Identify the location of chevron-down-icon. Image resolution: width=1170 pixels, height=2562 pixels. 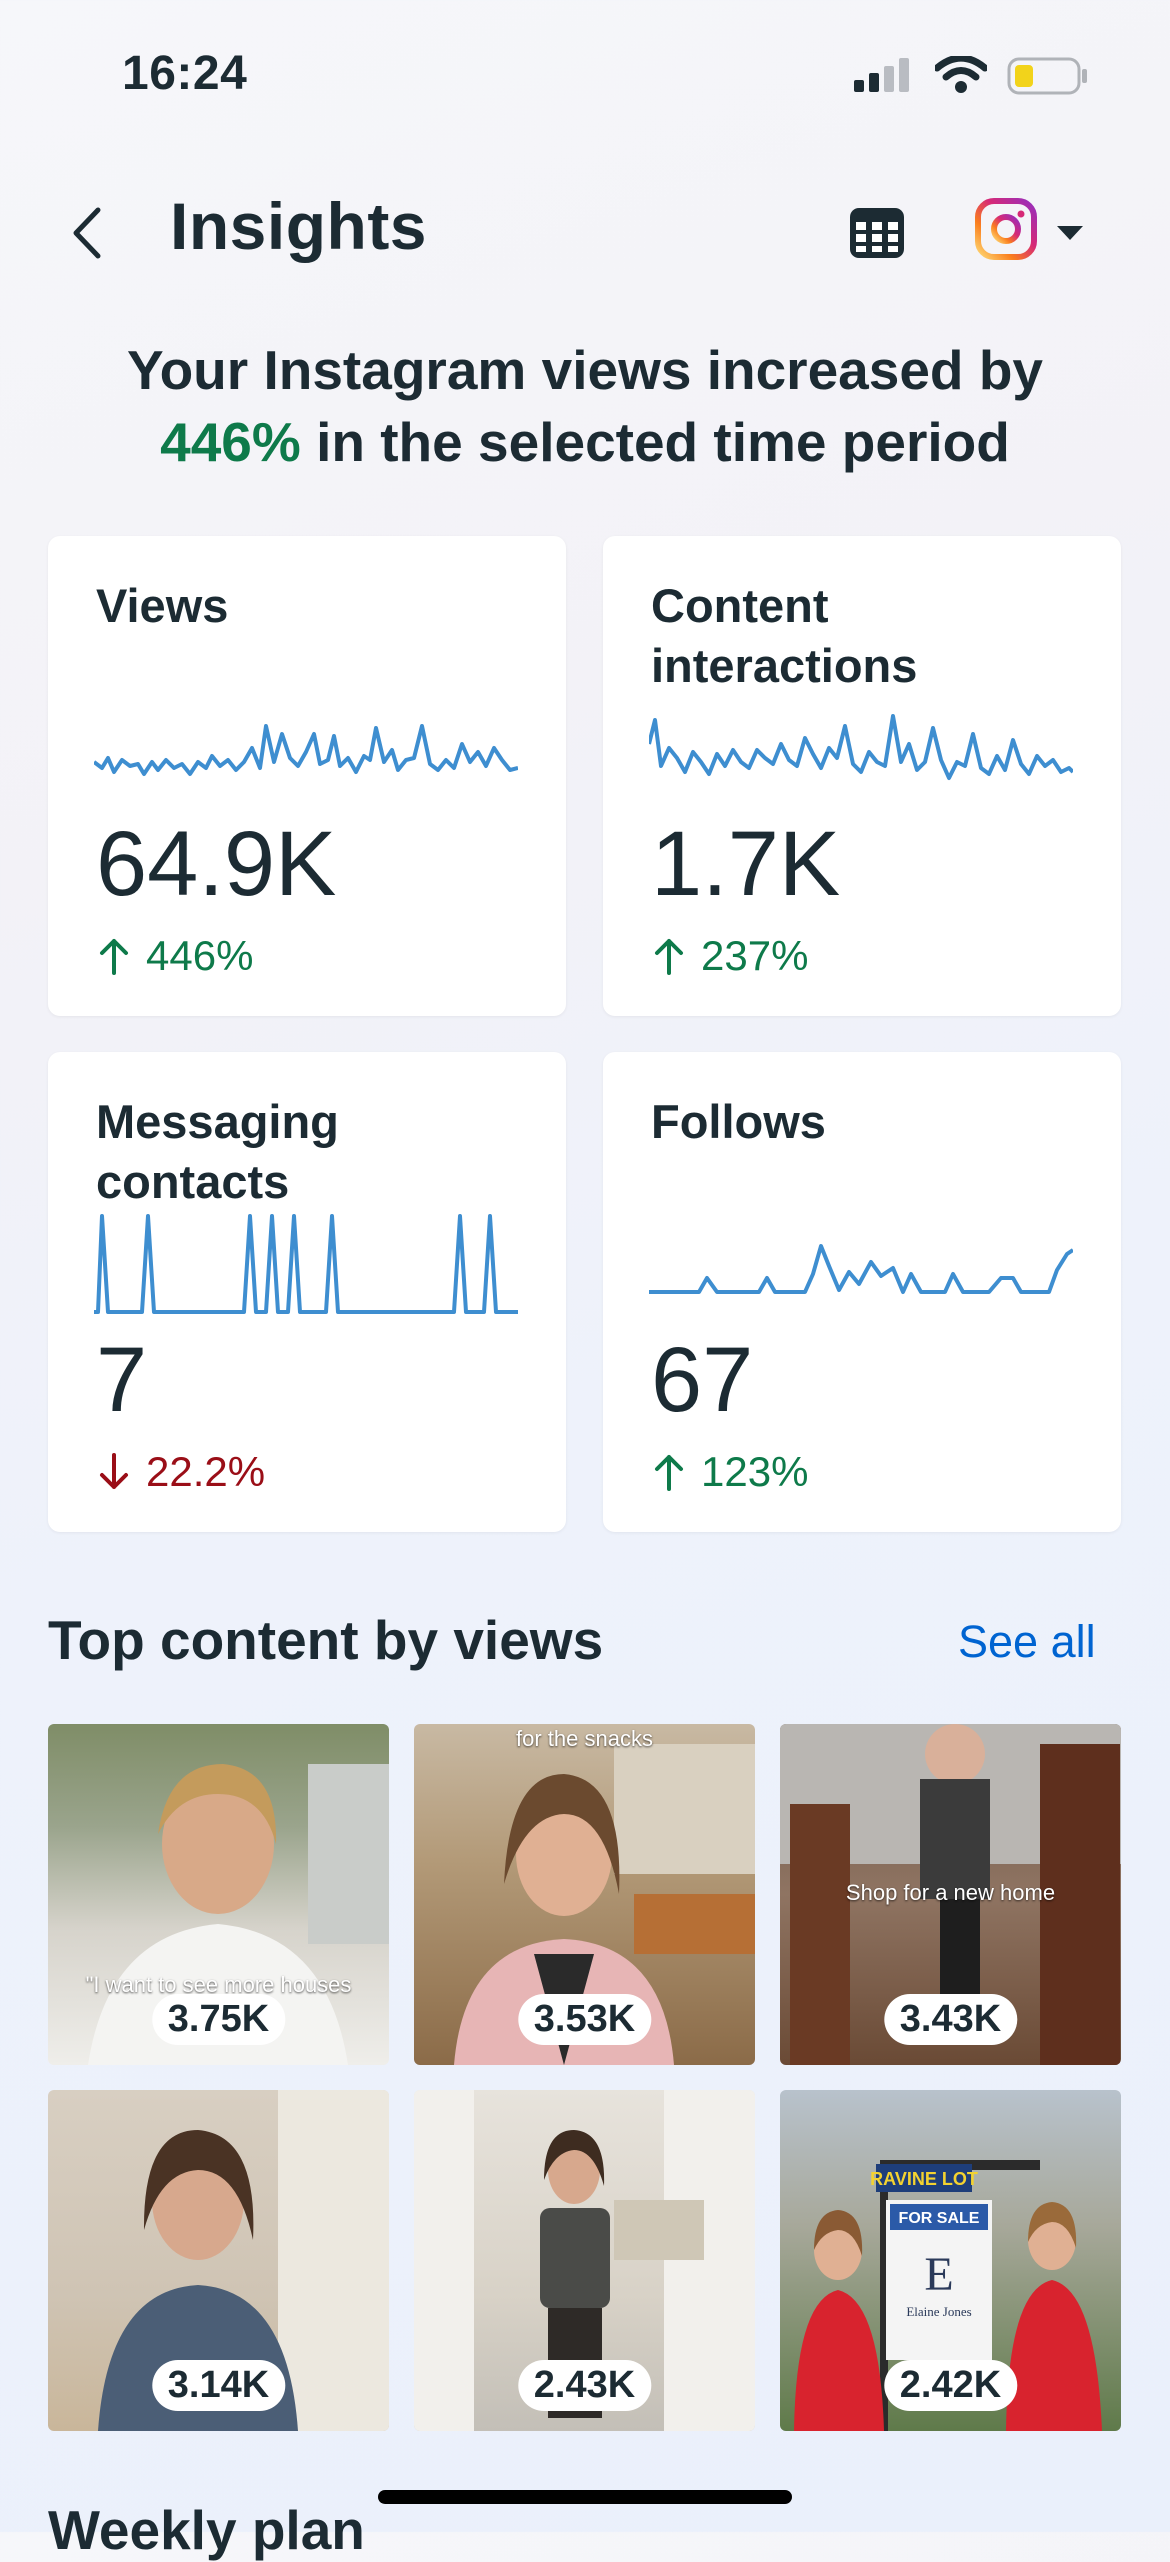
(1070, 233).